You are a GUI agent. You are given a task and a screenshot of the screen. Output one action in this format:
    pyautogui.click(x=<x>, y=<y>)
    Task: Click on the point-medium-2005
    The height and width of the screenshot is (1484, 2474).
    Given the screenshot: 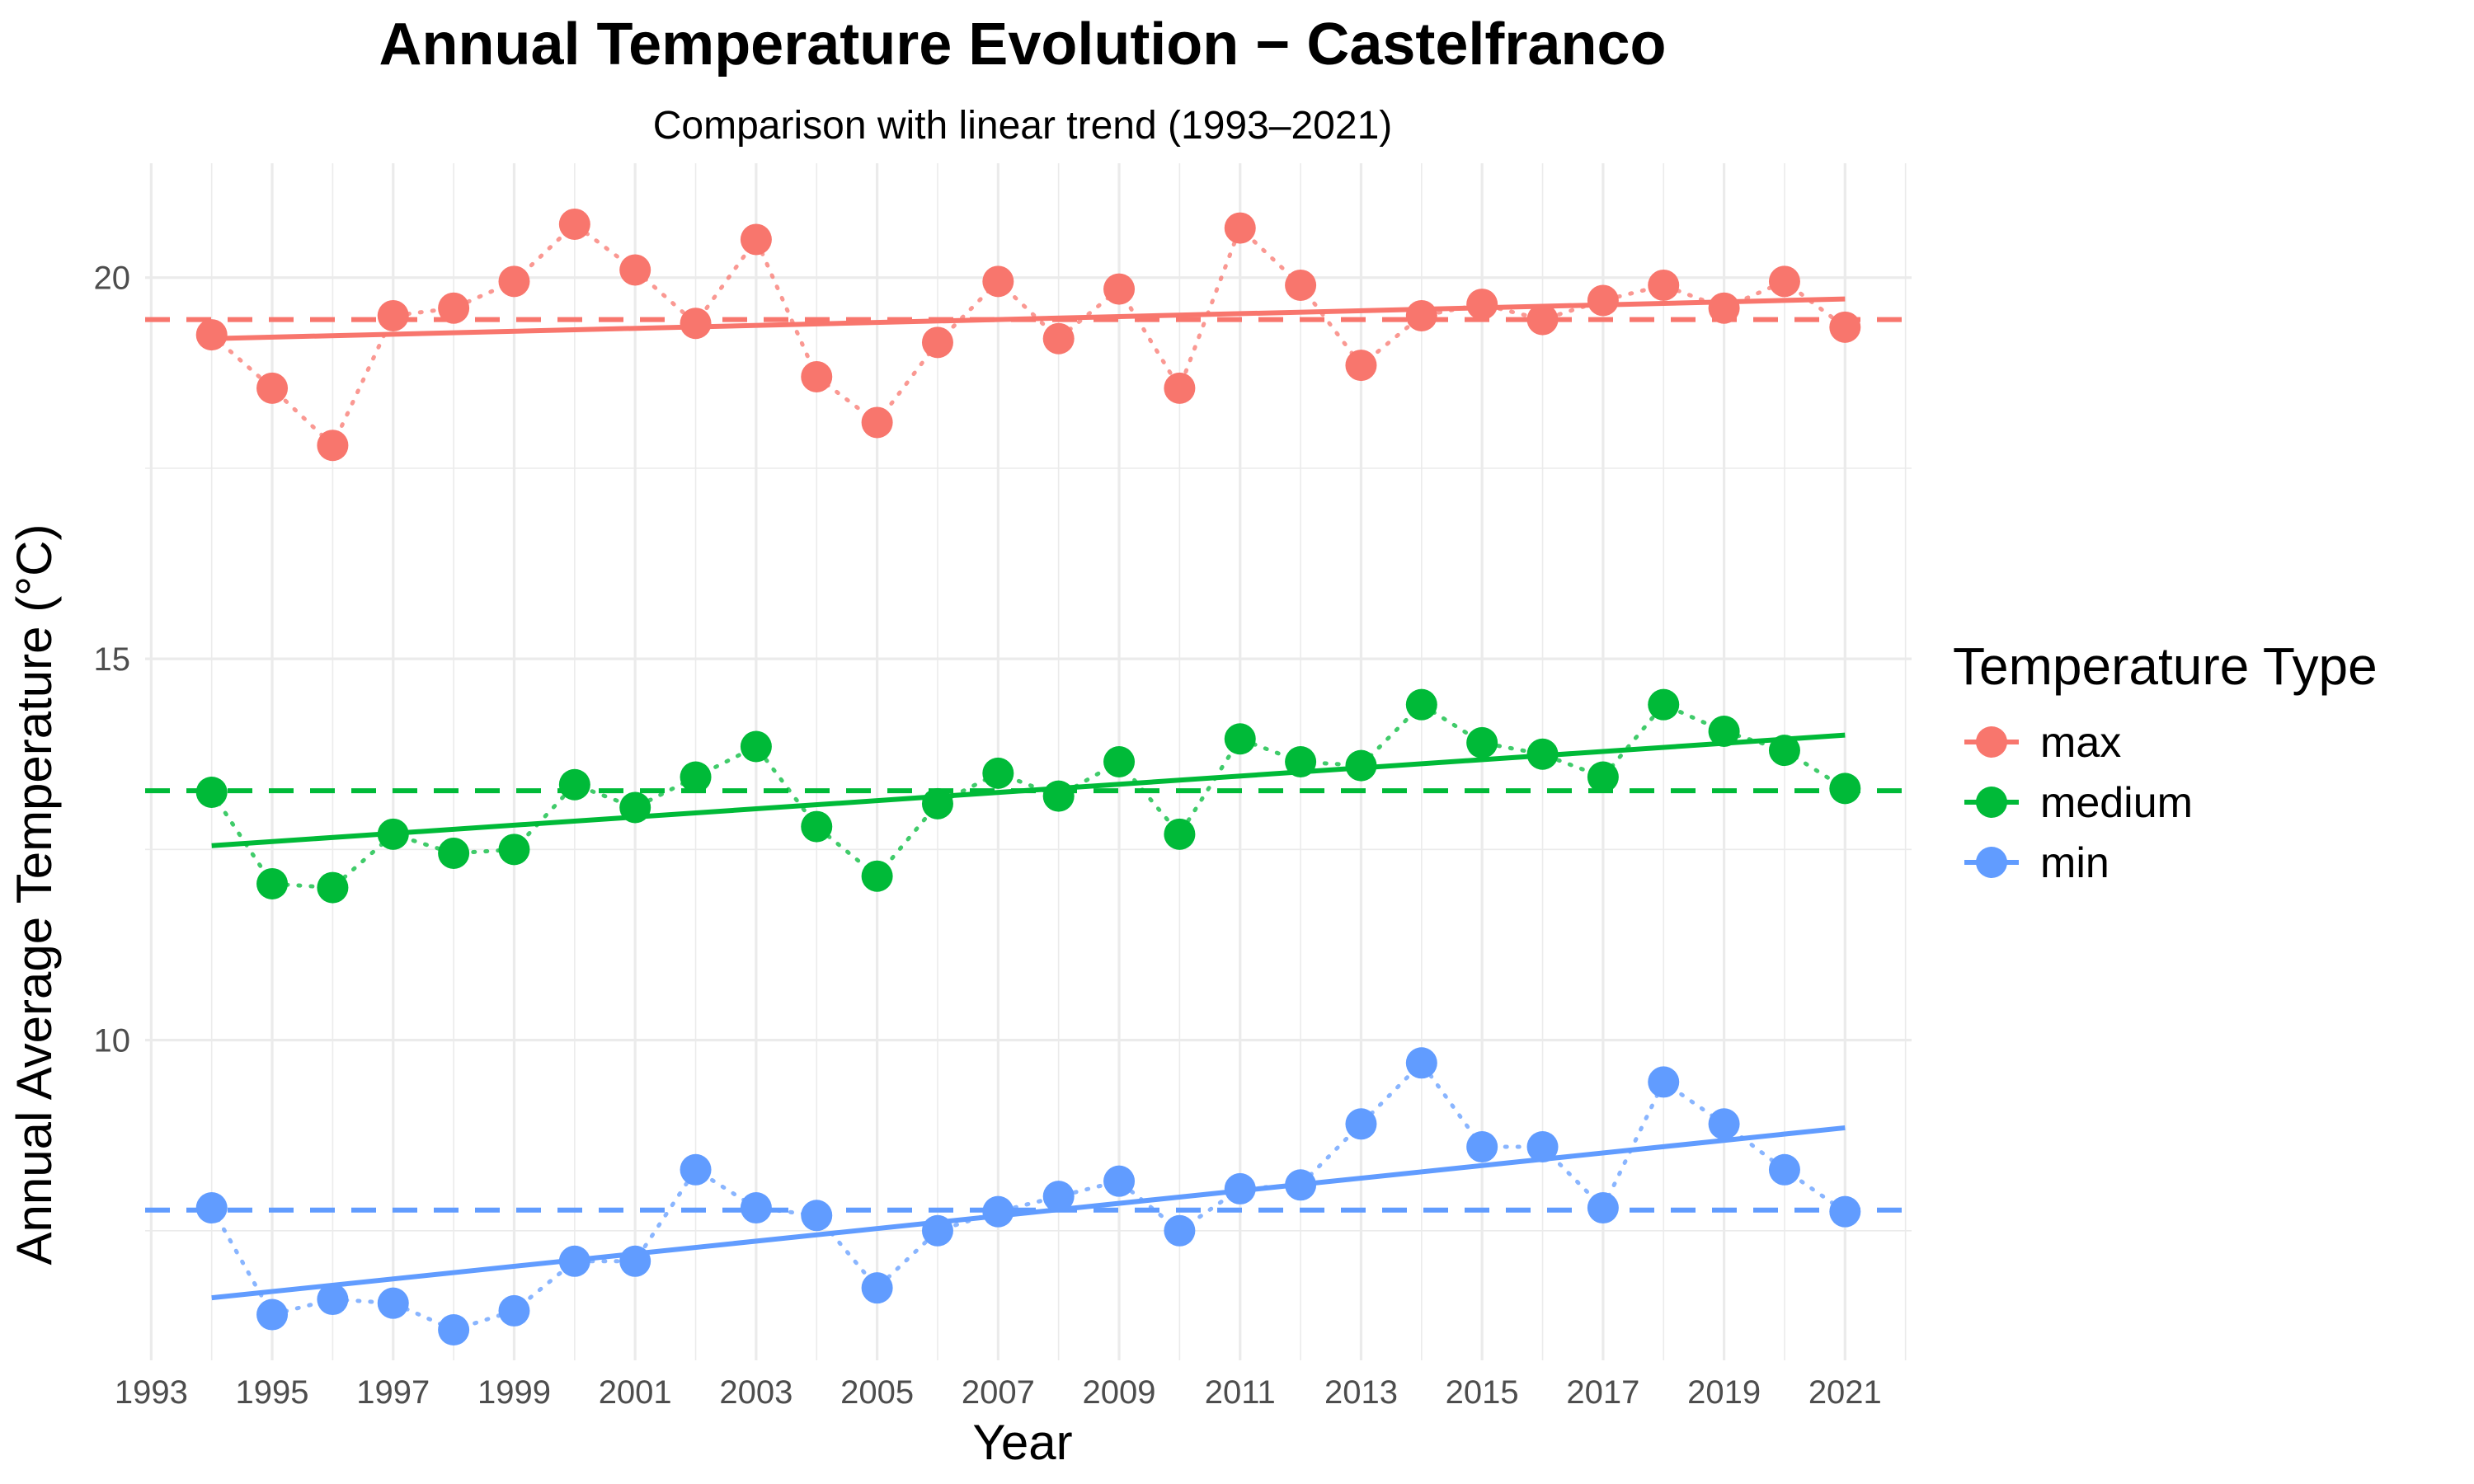 What is the action you would take?
    pyautogui.click(x=877, y=876)
    